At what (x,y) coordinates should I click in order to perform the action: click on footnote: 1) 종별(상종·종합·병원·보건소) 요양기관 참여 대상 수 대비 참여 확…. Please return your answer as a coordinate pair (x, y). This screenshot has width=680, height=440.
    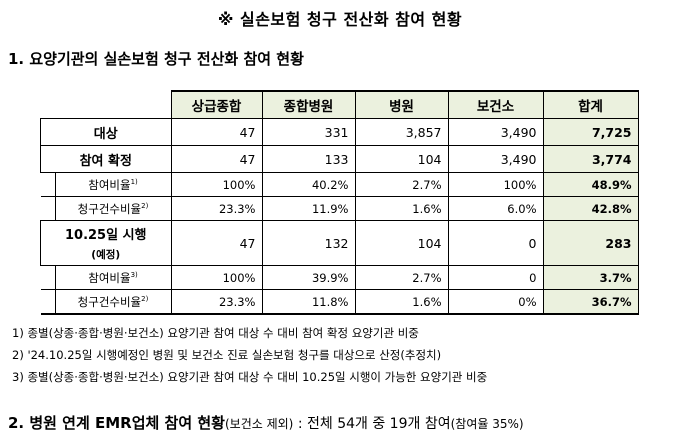
    Looking at the image, I should click on (215, 333).